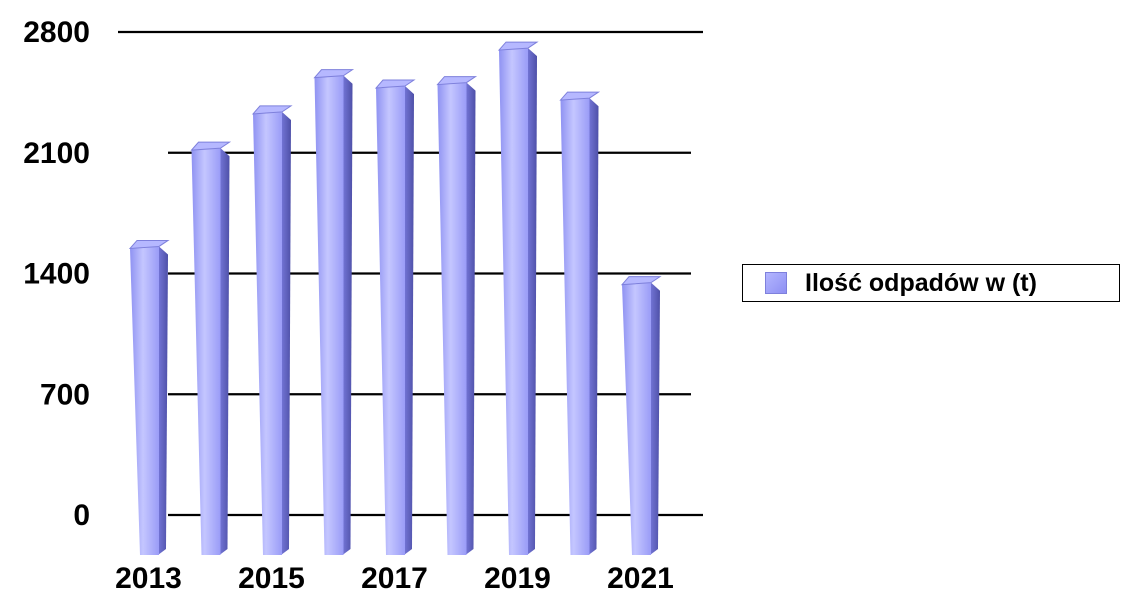 The width and height of the screenshot is (1128, 595). I want to click on legend-label: Ilość odpadów w (t), so click(921, 282).